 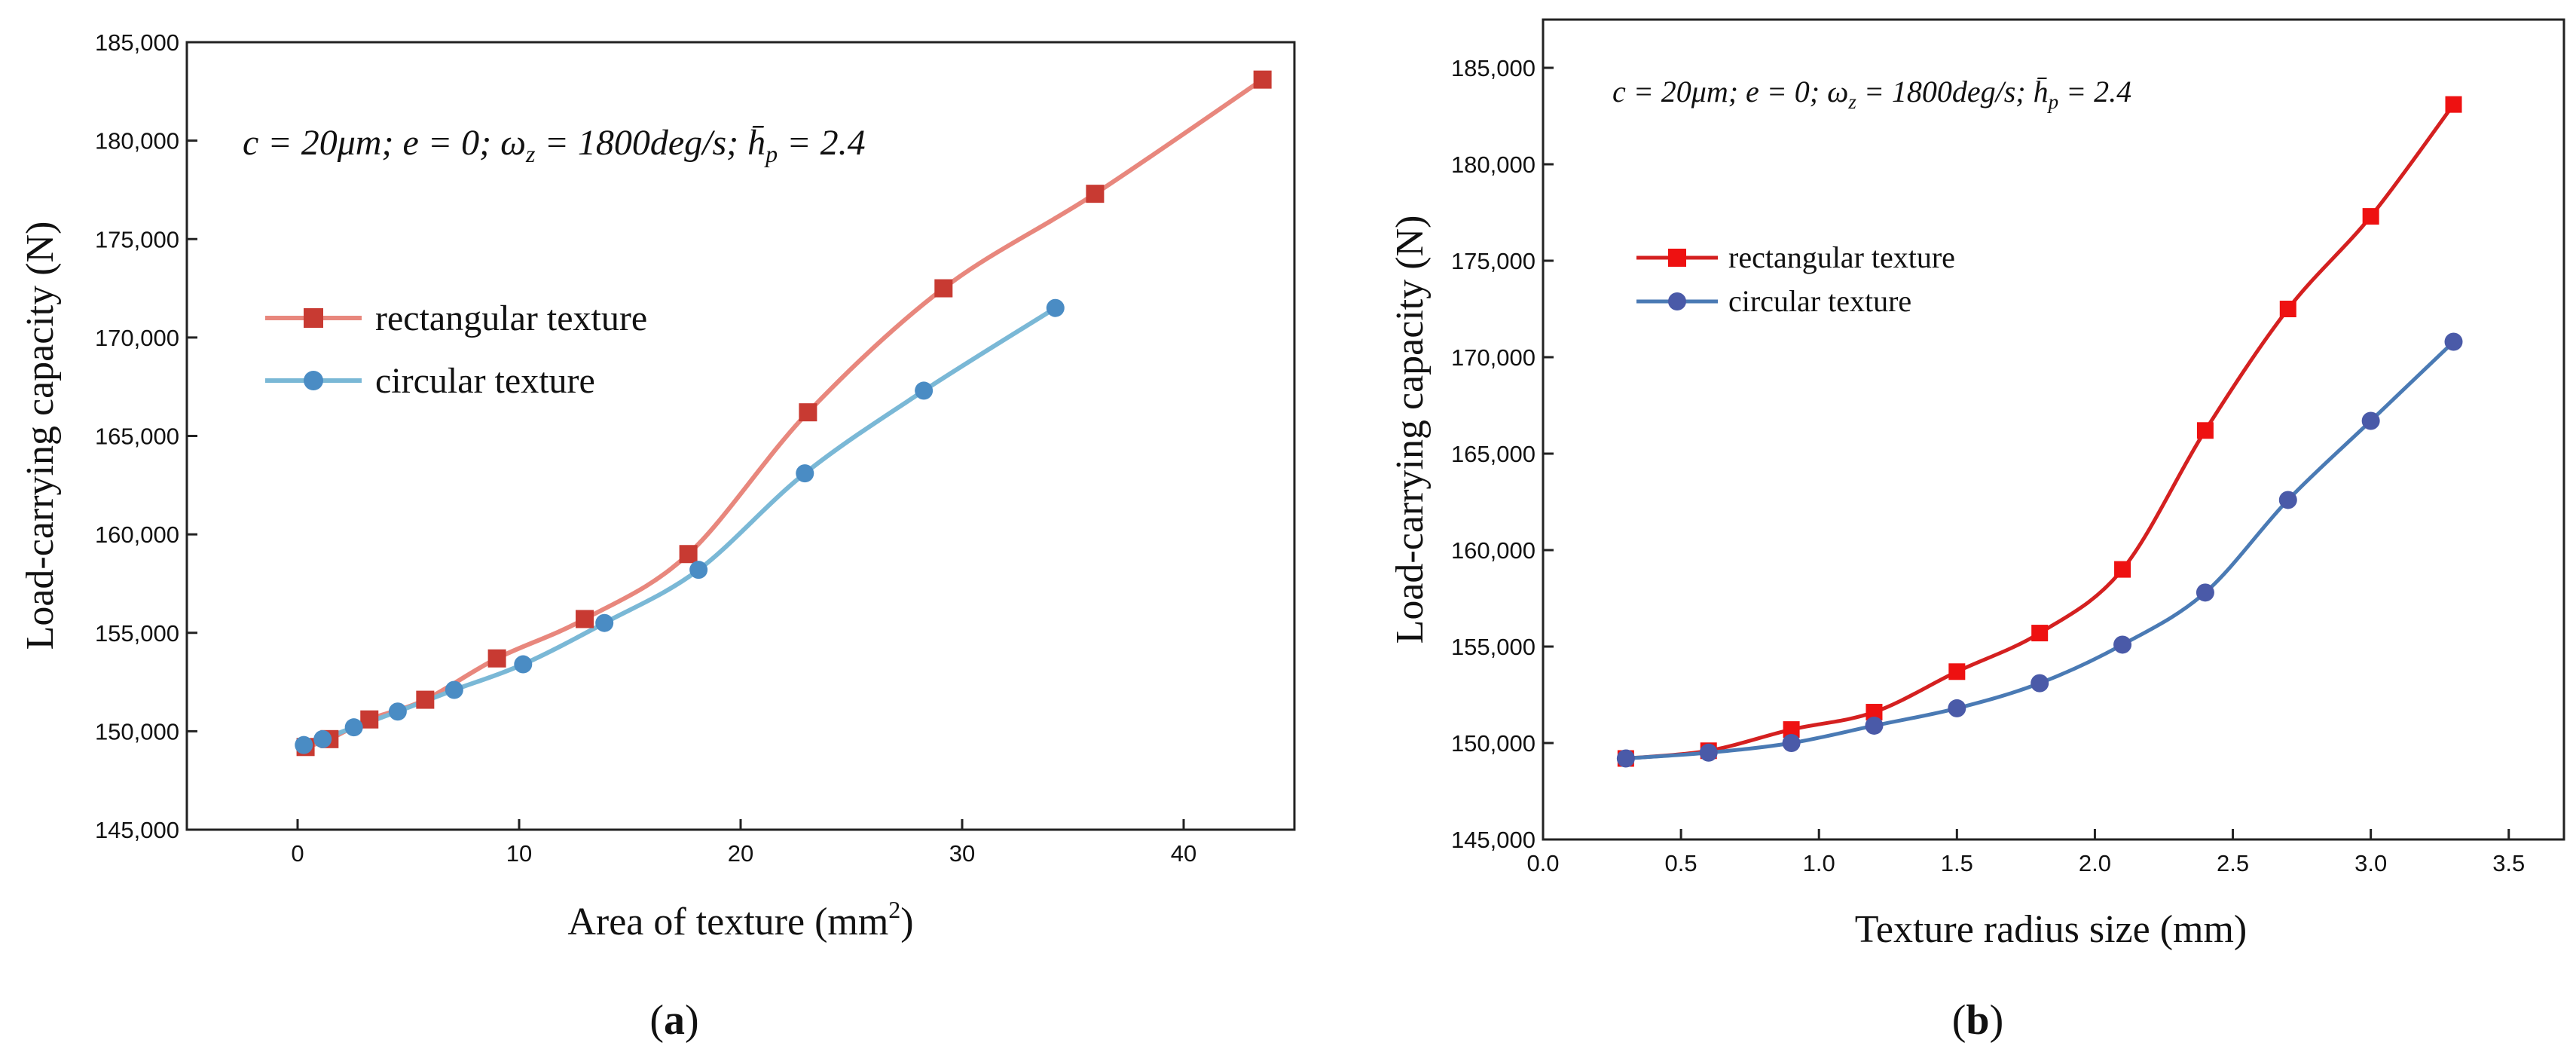 What do you see at coordinates (137, 437) in the screenshot?
I see `panel-a-y-tick-label: 165,000` at bounding box center [137, 437].